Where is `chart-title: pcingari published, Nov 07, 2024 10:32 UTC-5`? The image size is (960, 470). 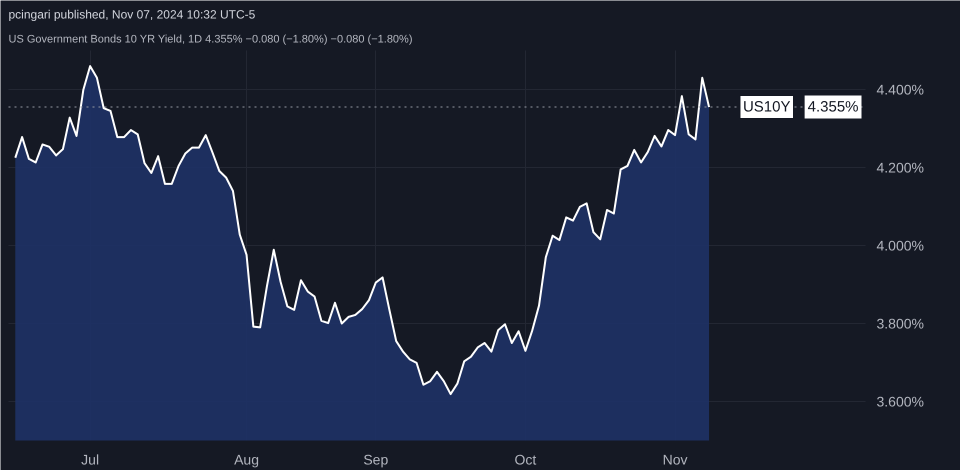 chart-title: pcingari published, Nov 07, 2024 10:32 UTC-5 is located at coordinates (132, 15).